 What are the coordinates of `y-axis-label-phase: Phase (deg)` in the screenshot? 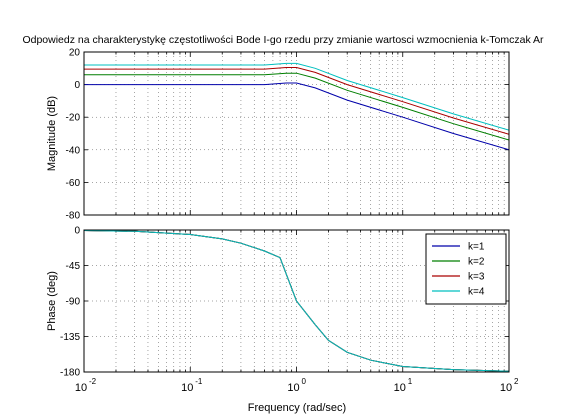 It's located at (52, 301).